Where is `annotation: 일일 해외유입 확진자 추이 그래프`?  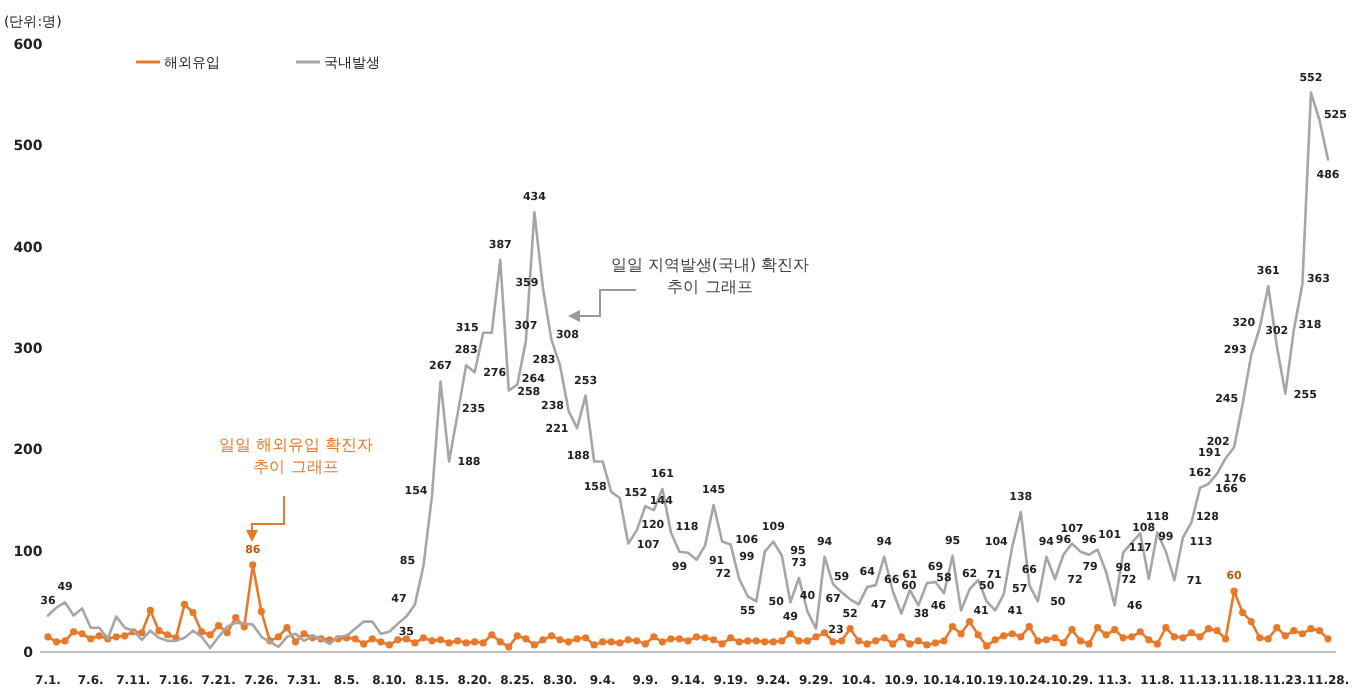
annotation: 일일 해외유입 확진자 추이 그래프 is located at coordinates (296, 456).